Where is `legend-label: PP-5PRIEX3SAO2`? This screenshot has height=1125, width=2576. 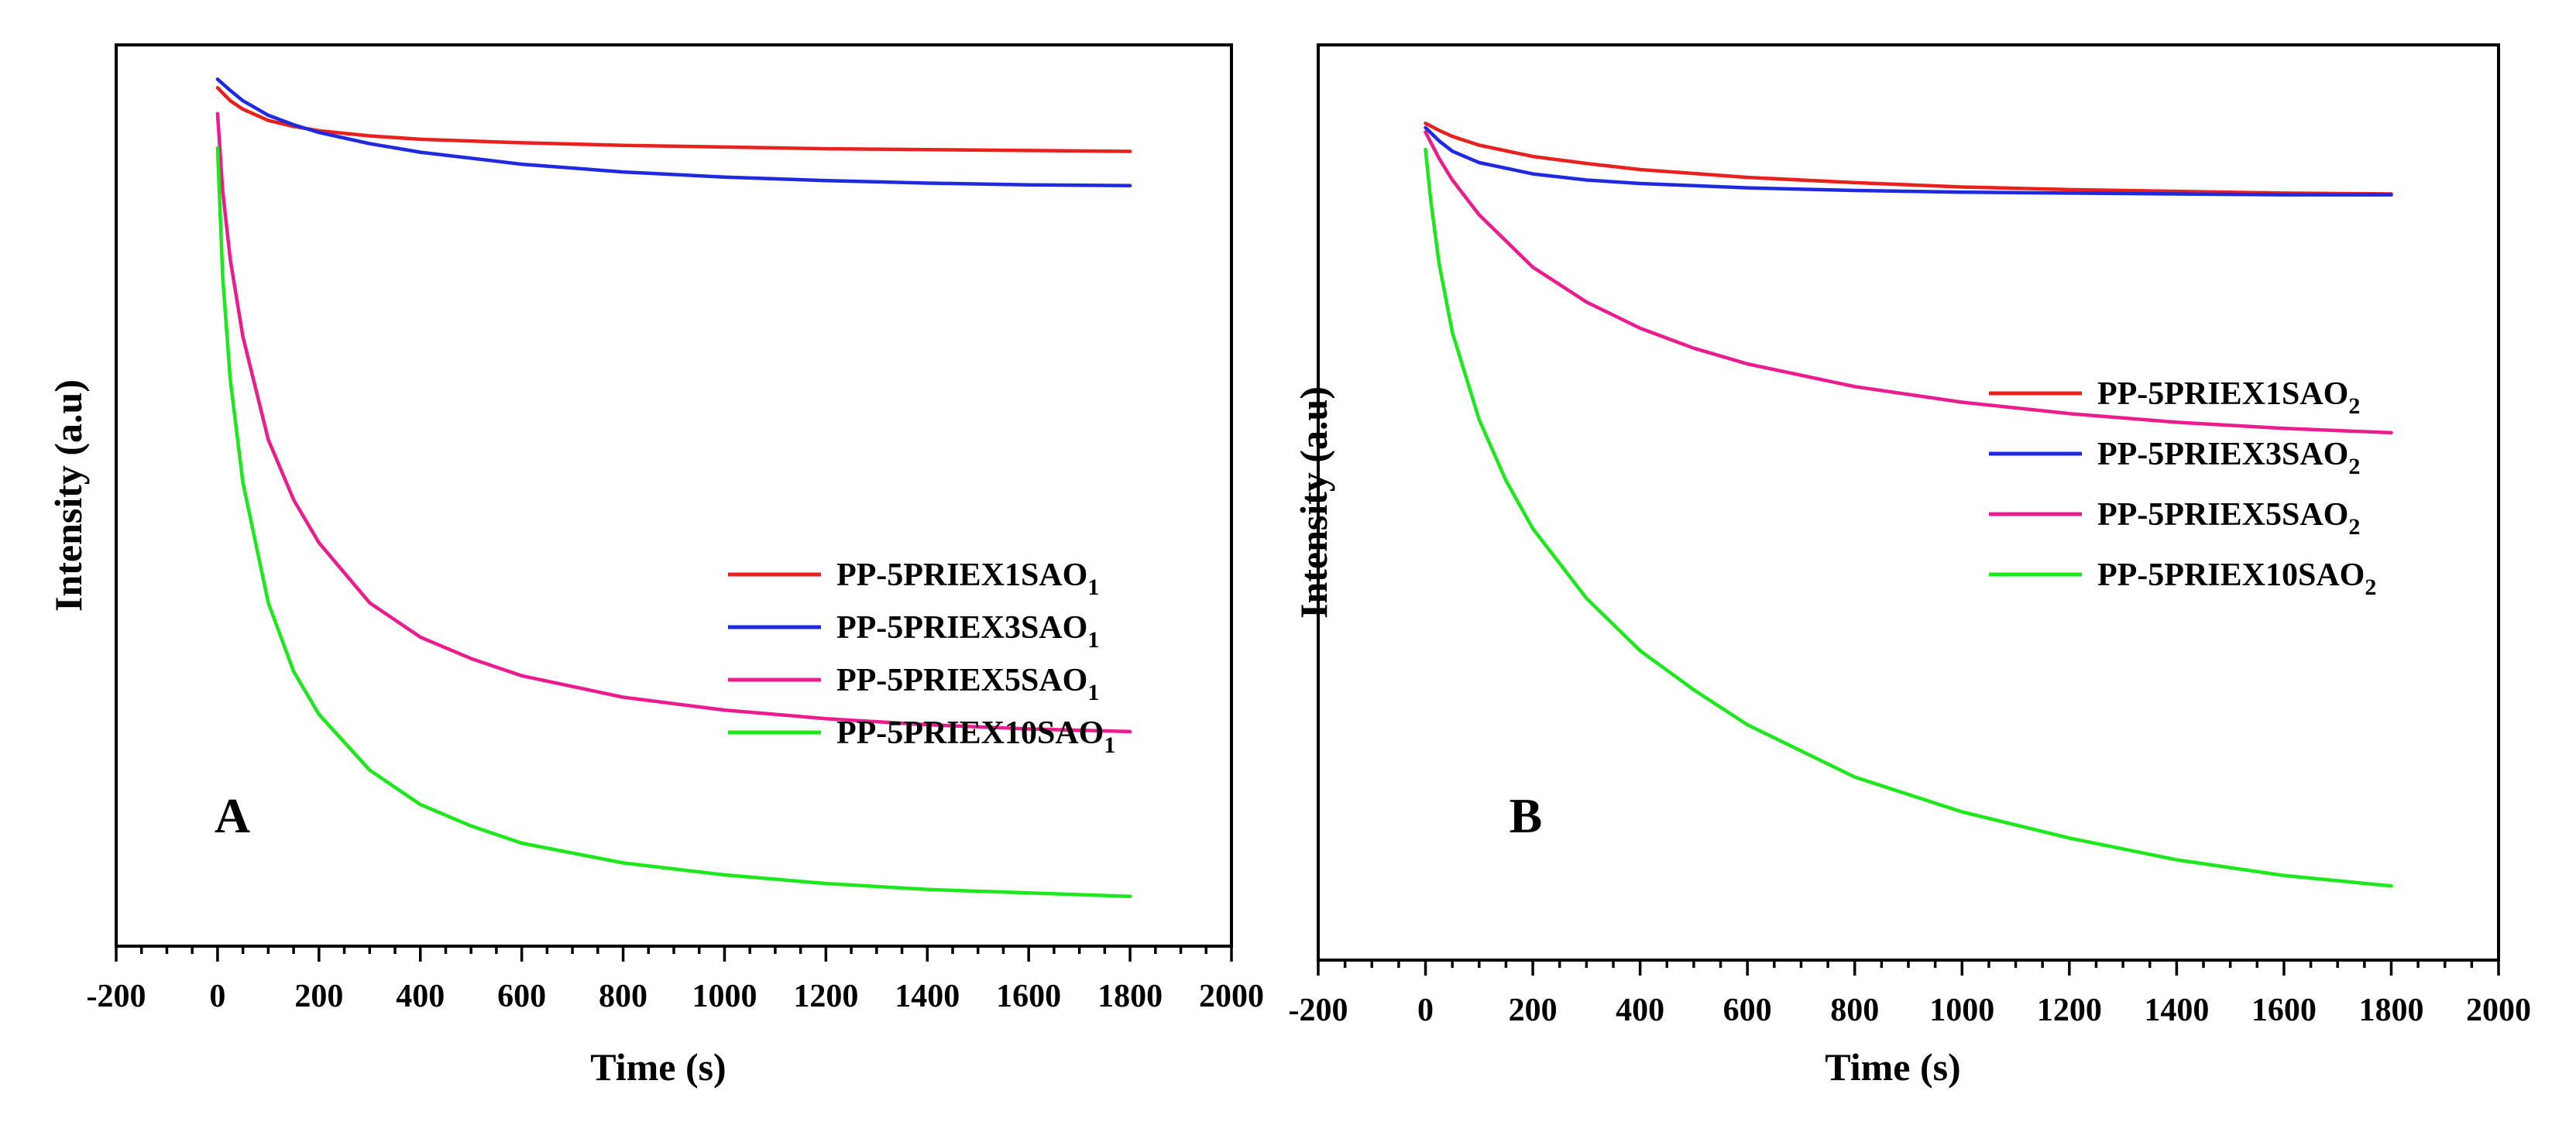
legend-label: PP-5PRIEX3SAO2 is located at coordinates (2228, 458).